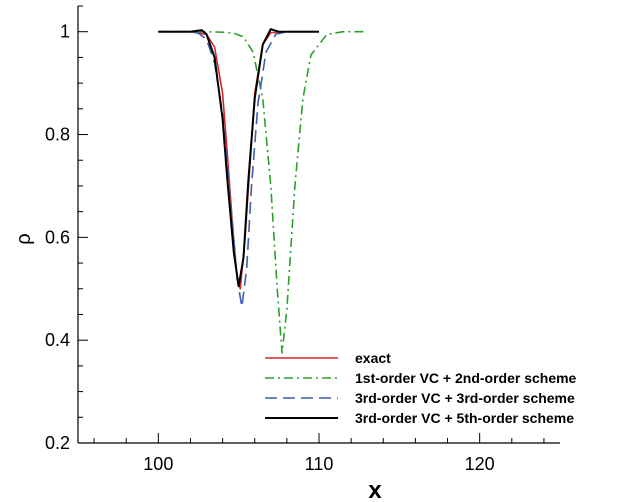  I want to click on x-tick-label: 100, so click(158, 464).